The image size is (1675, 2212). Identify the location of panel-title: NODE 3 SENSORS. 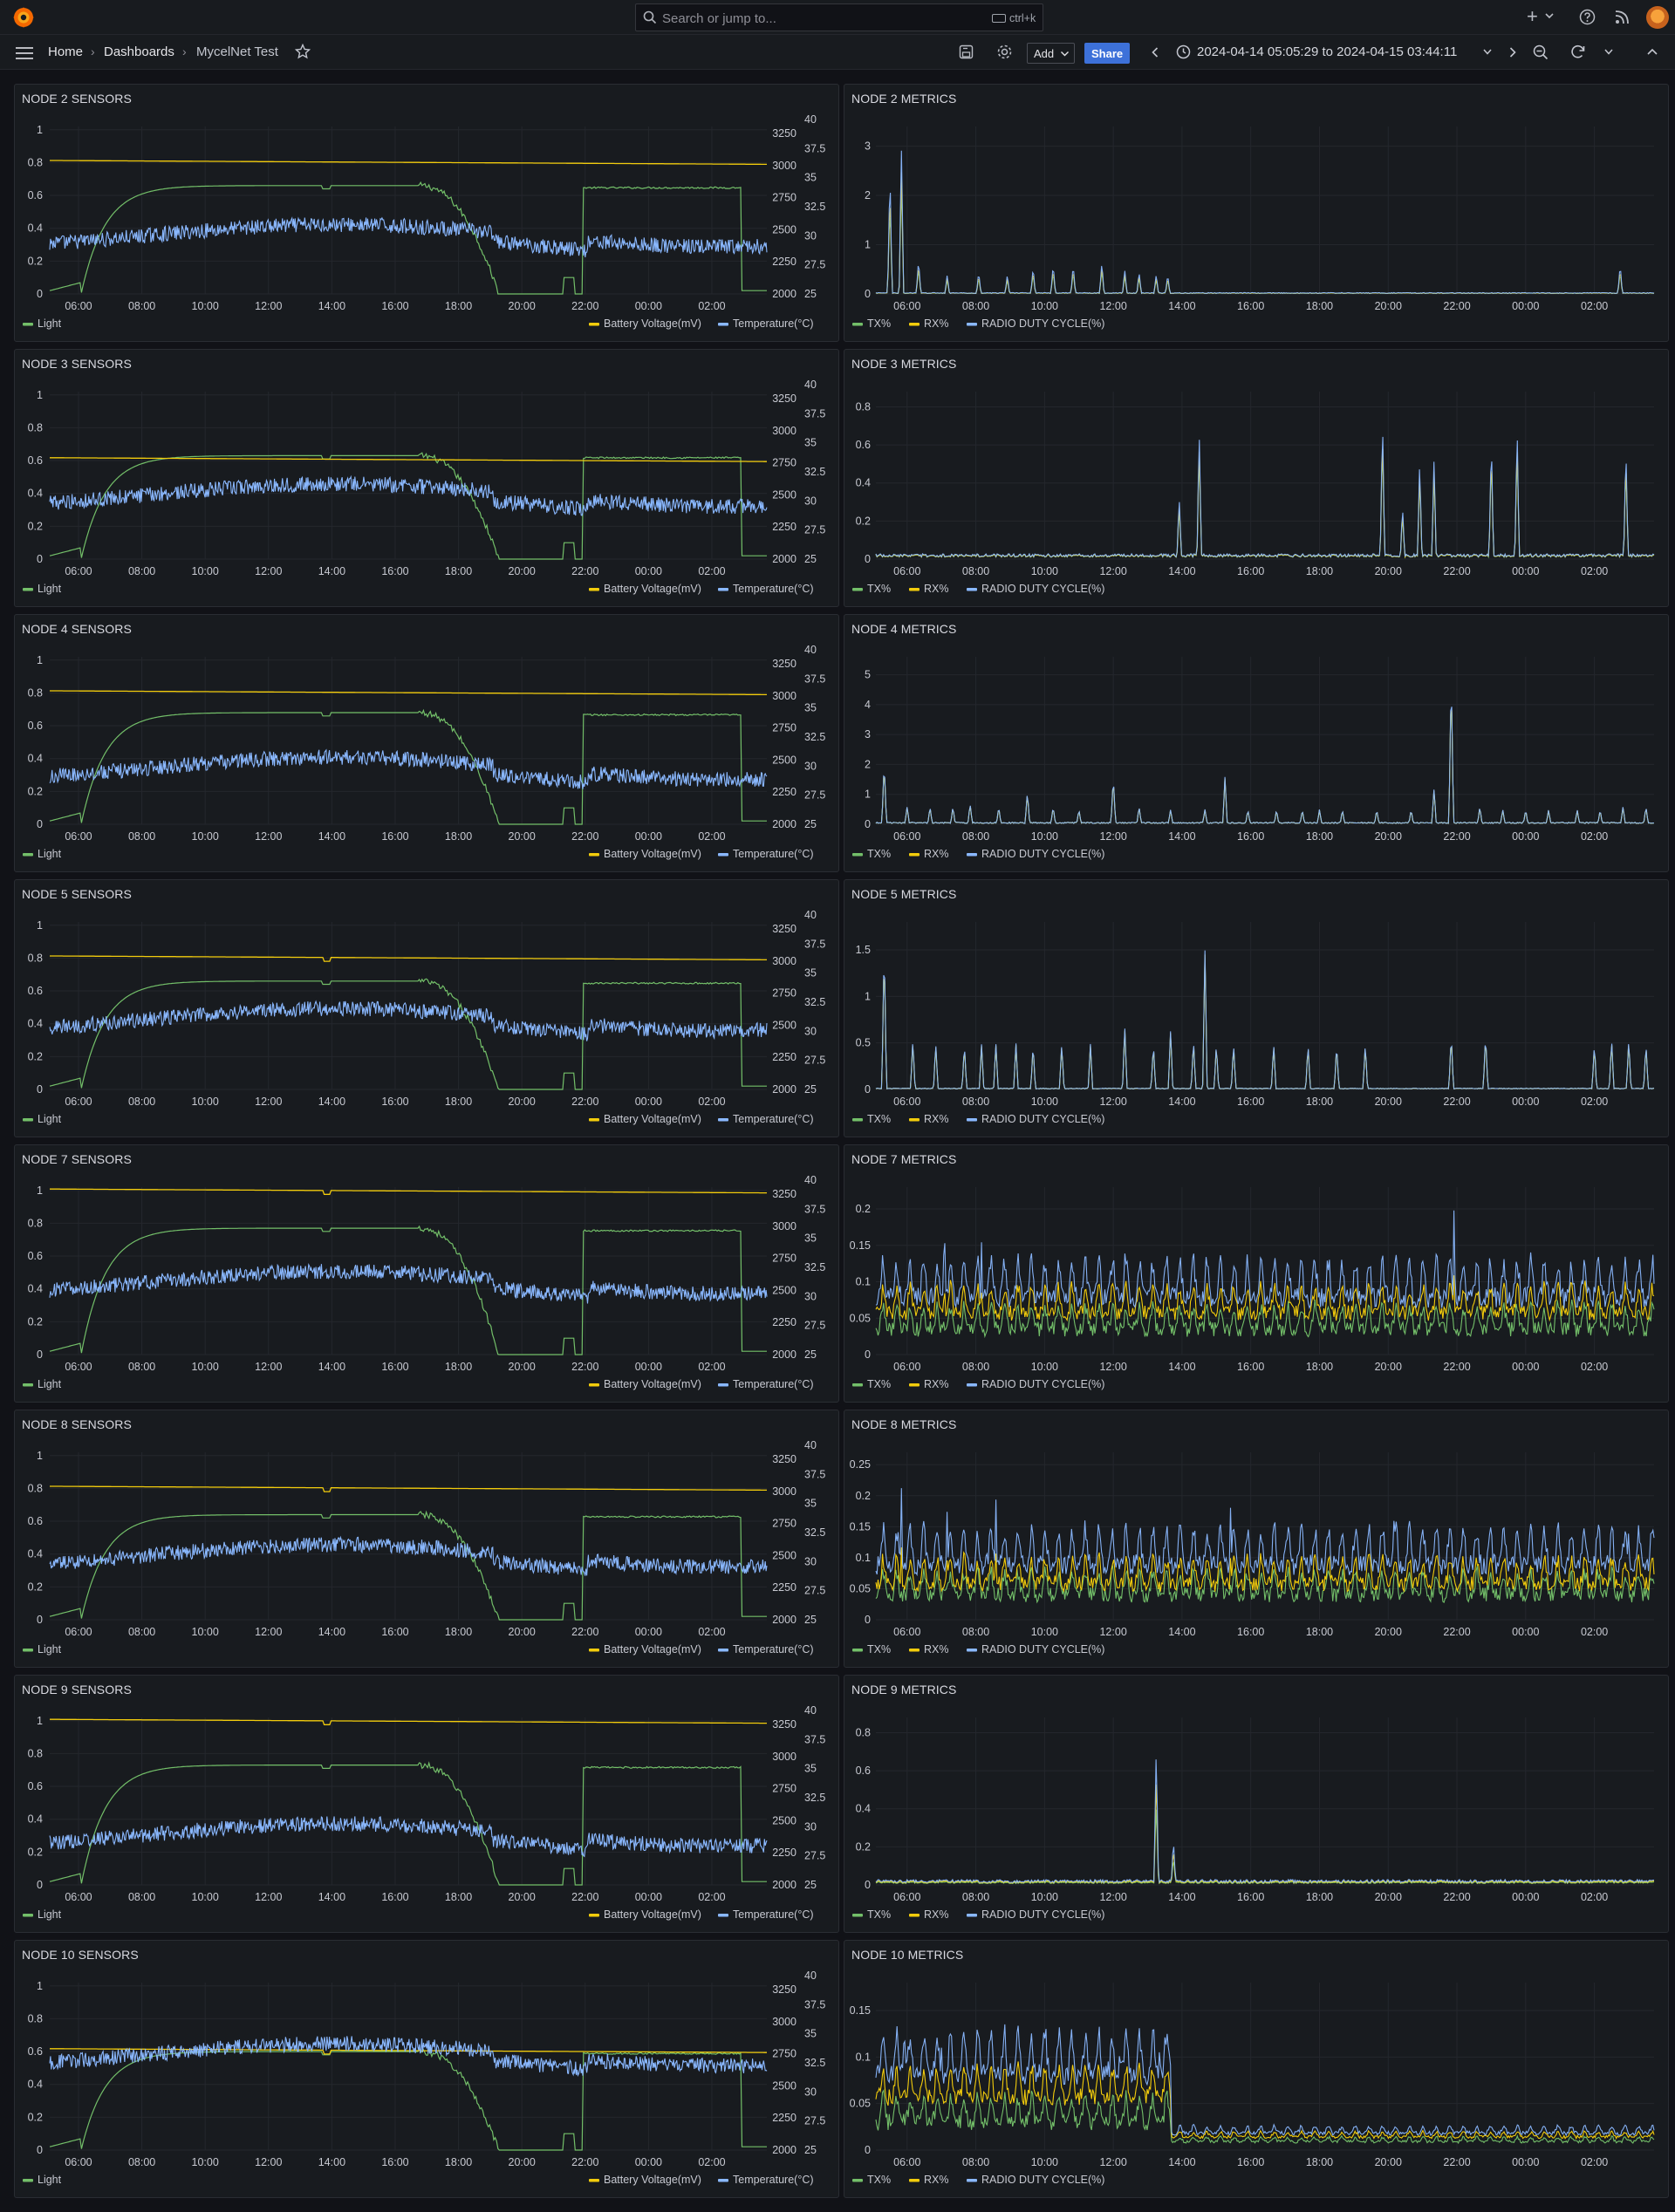
(77, 364).